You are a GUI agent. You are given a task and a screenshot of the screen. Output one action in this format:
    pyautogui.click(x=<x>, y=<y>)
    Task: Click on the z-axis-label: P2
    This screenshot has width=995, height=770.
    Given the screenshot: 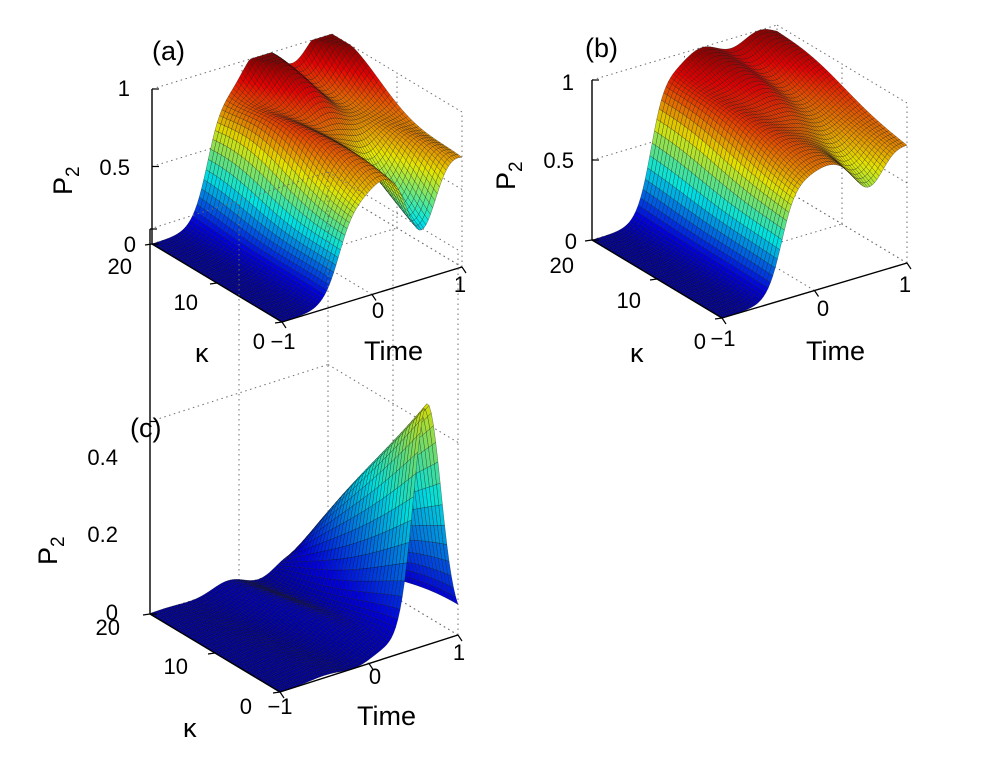 What is the action you would take?
    pyautogui.click(x=66, y=180)
    